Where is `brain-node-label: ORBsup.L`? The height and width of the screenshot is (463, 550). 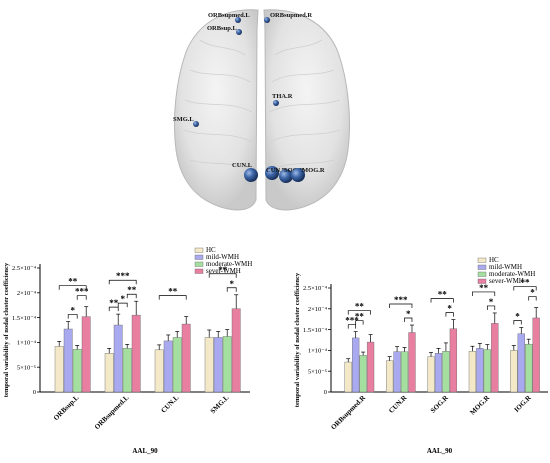 brain-node-label: ORBsup.L is located at coordinates (222, 28).